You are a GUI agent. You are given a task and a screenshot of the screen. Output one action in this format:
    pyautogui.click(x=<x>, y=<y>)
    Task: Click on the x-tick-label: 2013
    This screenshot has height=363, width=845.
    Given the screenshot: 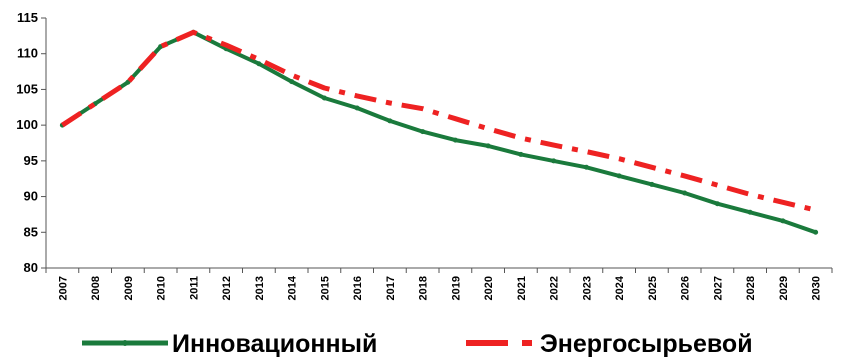 What is the action you would take?
    pyautogui.click(x=260, y=288)
    